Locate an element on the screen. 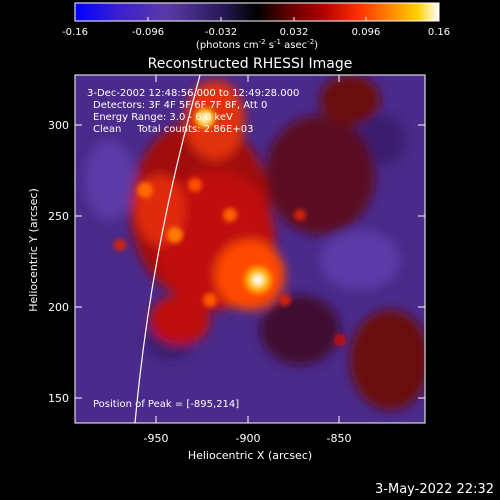  x-tick-label: -850 is located at coordinates (339, 438).